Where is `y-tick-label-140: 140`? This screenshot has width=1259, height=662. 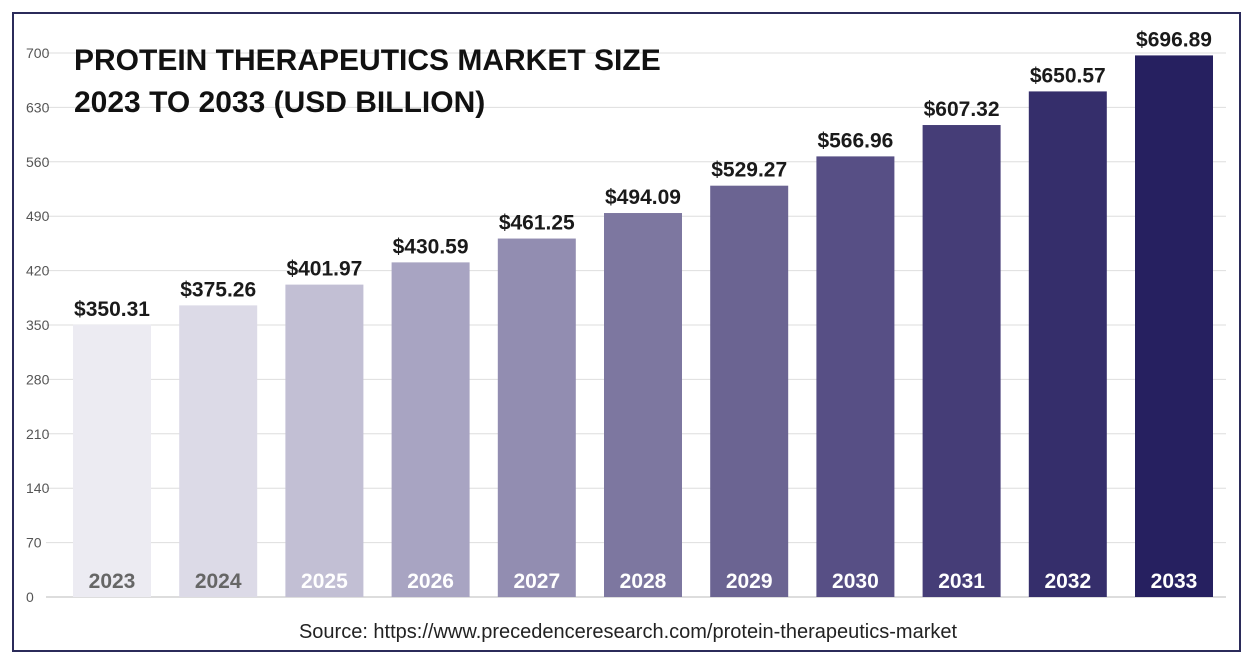
y-tick-label-140: 140 is located at coordinates (38, 488).